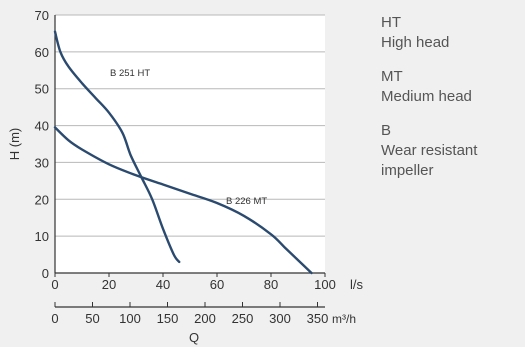 This screenshot has width=525, height=347. I want to click on y-tick-label: 70, so click(42, 15).